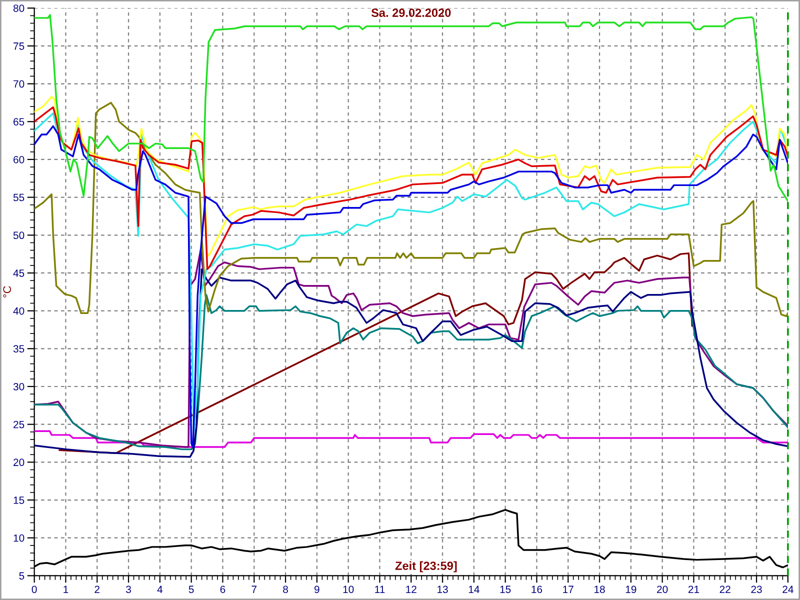 The height and width of the screenshot is (600, 800). What do you see at coordinates (18, 8) in the screenshot?
I see `y-tick-label: 80` at bounding box center [18, 8].